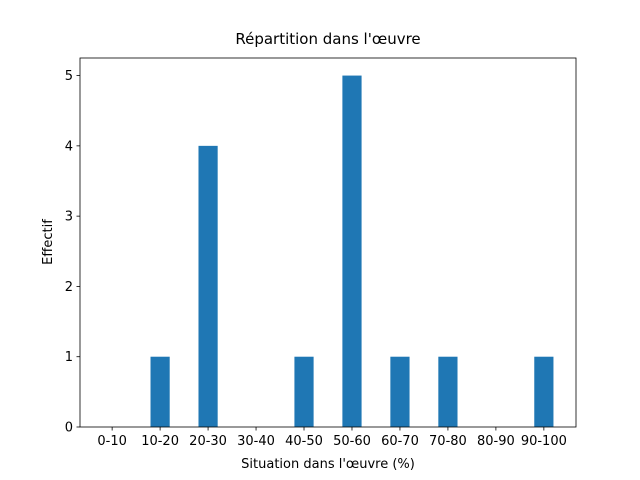  I want to click on y-tick-label: 2, so click(69, 287).